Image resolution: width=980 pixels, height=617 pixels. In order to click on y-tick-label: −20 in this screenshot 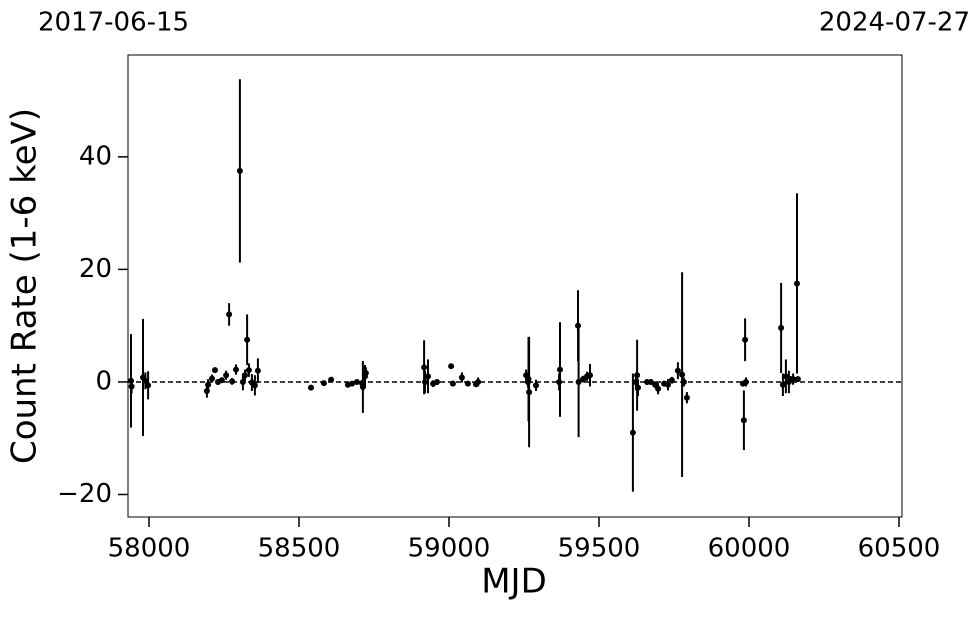, I will do `click(84, 494)`.